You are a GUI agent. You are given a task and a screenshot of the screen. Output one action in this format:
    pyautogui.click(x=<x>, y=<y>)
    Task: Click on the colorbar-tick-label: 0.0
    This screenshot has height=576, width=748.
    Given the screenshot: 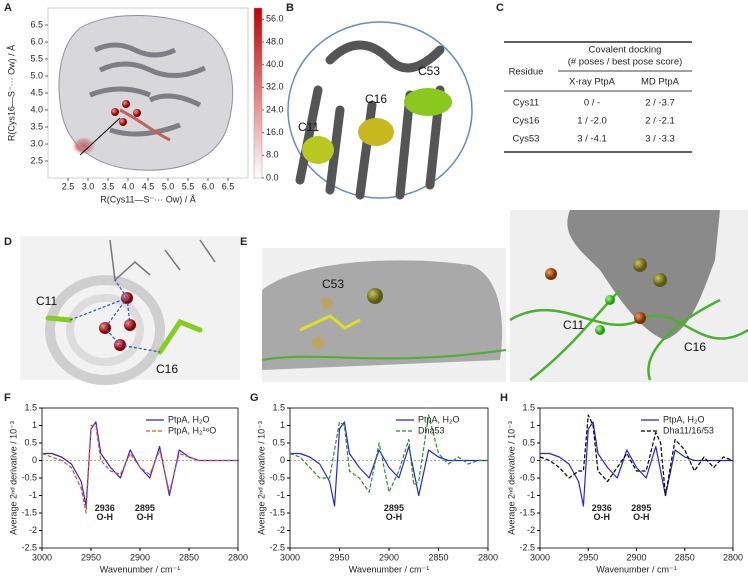 What is the action you would take?
    pyautogui.click(x=272, y=177)
    